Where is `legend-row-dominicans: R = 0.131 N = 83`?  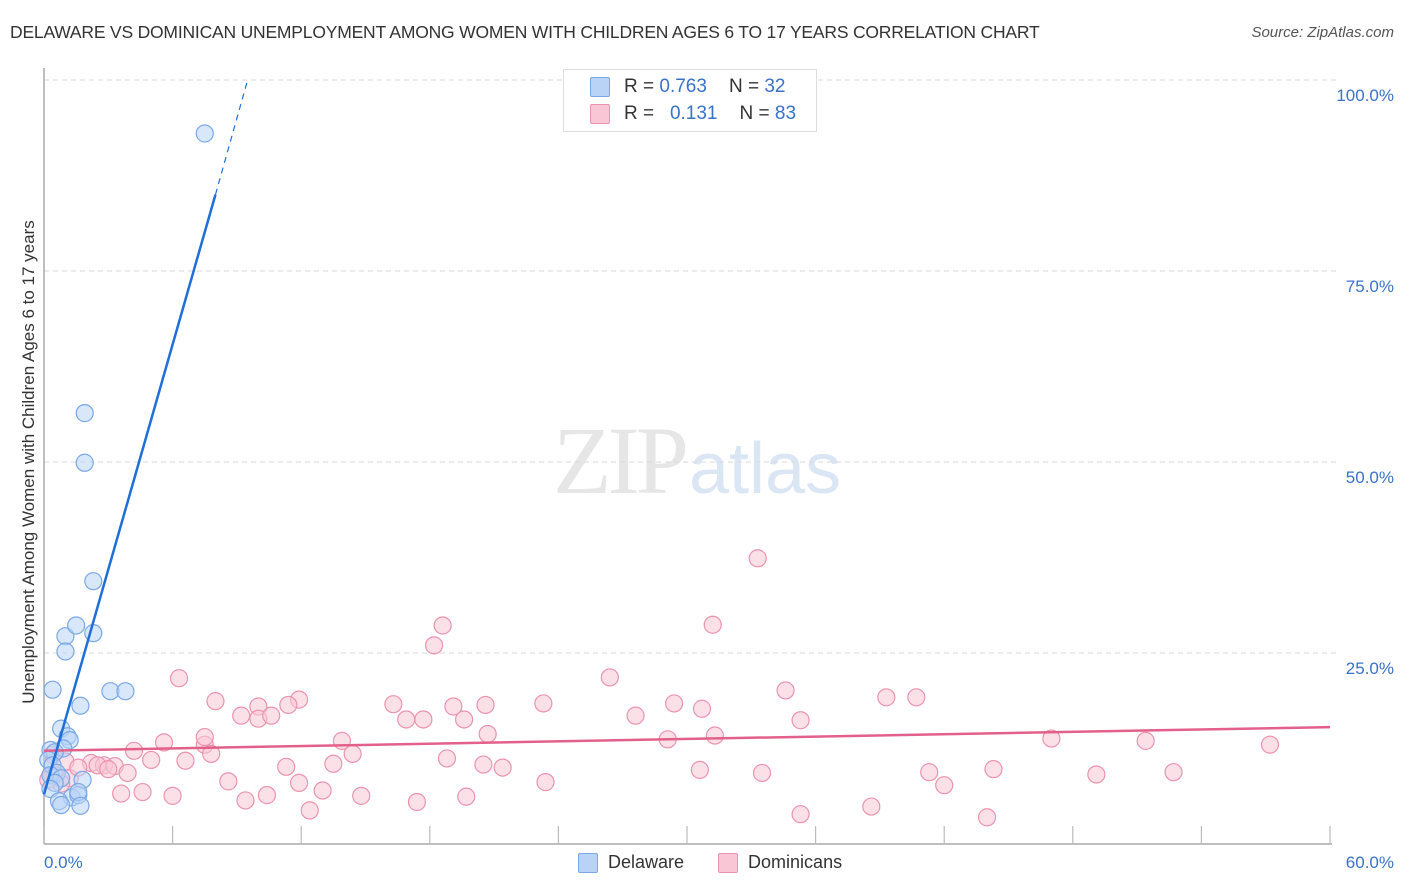 legend-row-dominicans: R = 0.131 N = 83 is located at coordinates (693, 114).